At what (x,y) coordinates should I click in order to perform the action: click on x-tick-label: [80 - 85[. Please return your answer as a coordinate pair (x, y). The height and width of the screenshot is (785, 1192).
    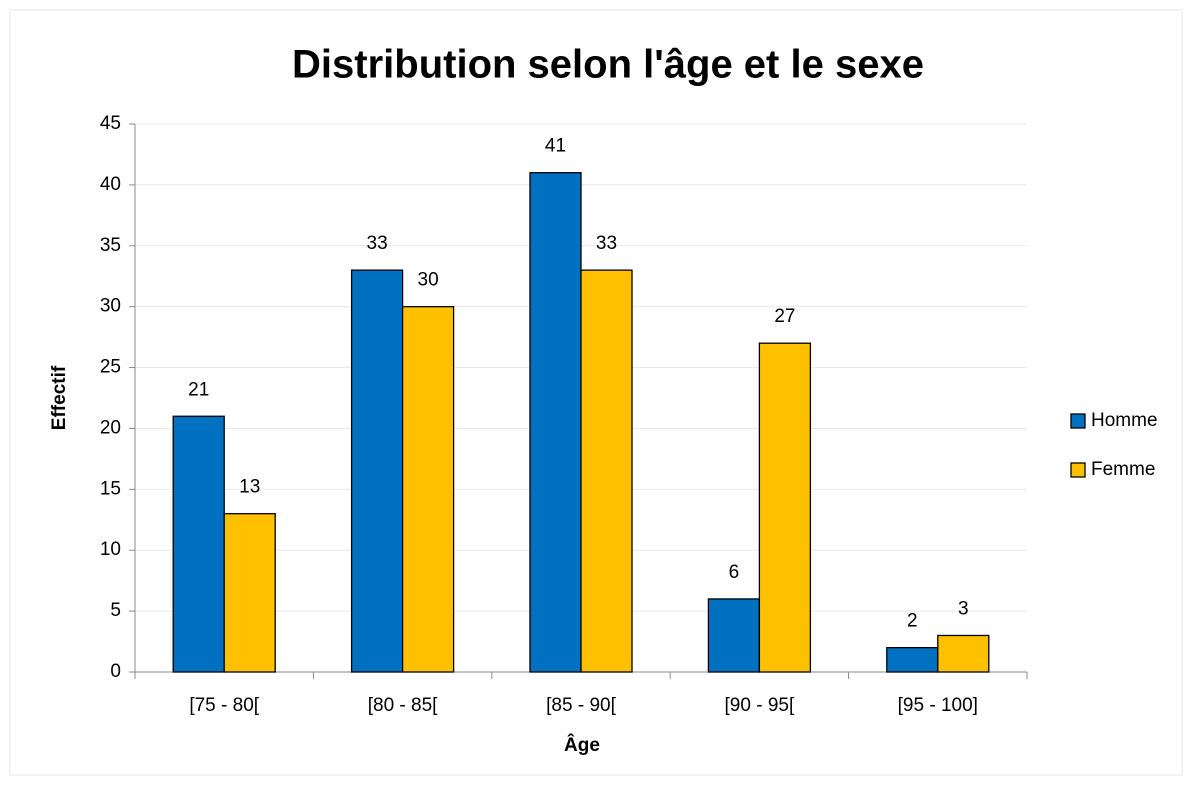
    Looking at the image, I should click on (403, 705).